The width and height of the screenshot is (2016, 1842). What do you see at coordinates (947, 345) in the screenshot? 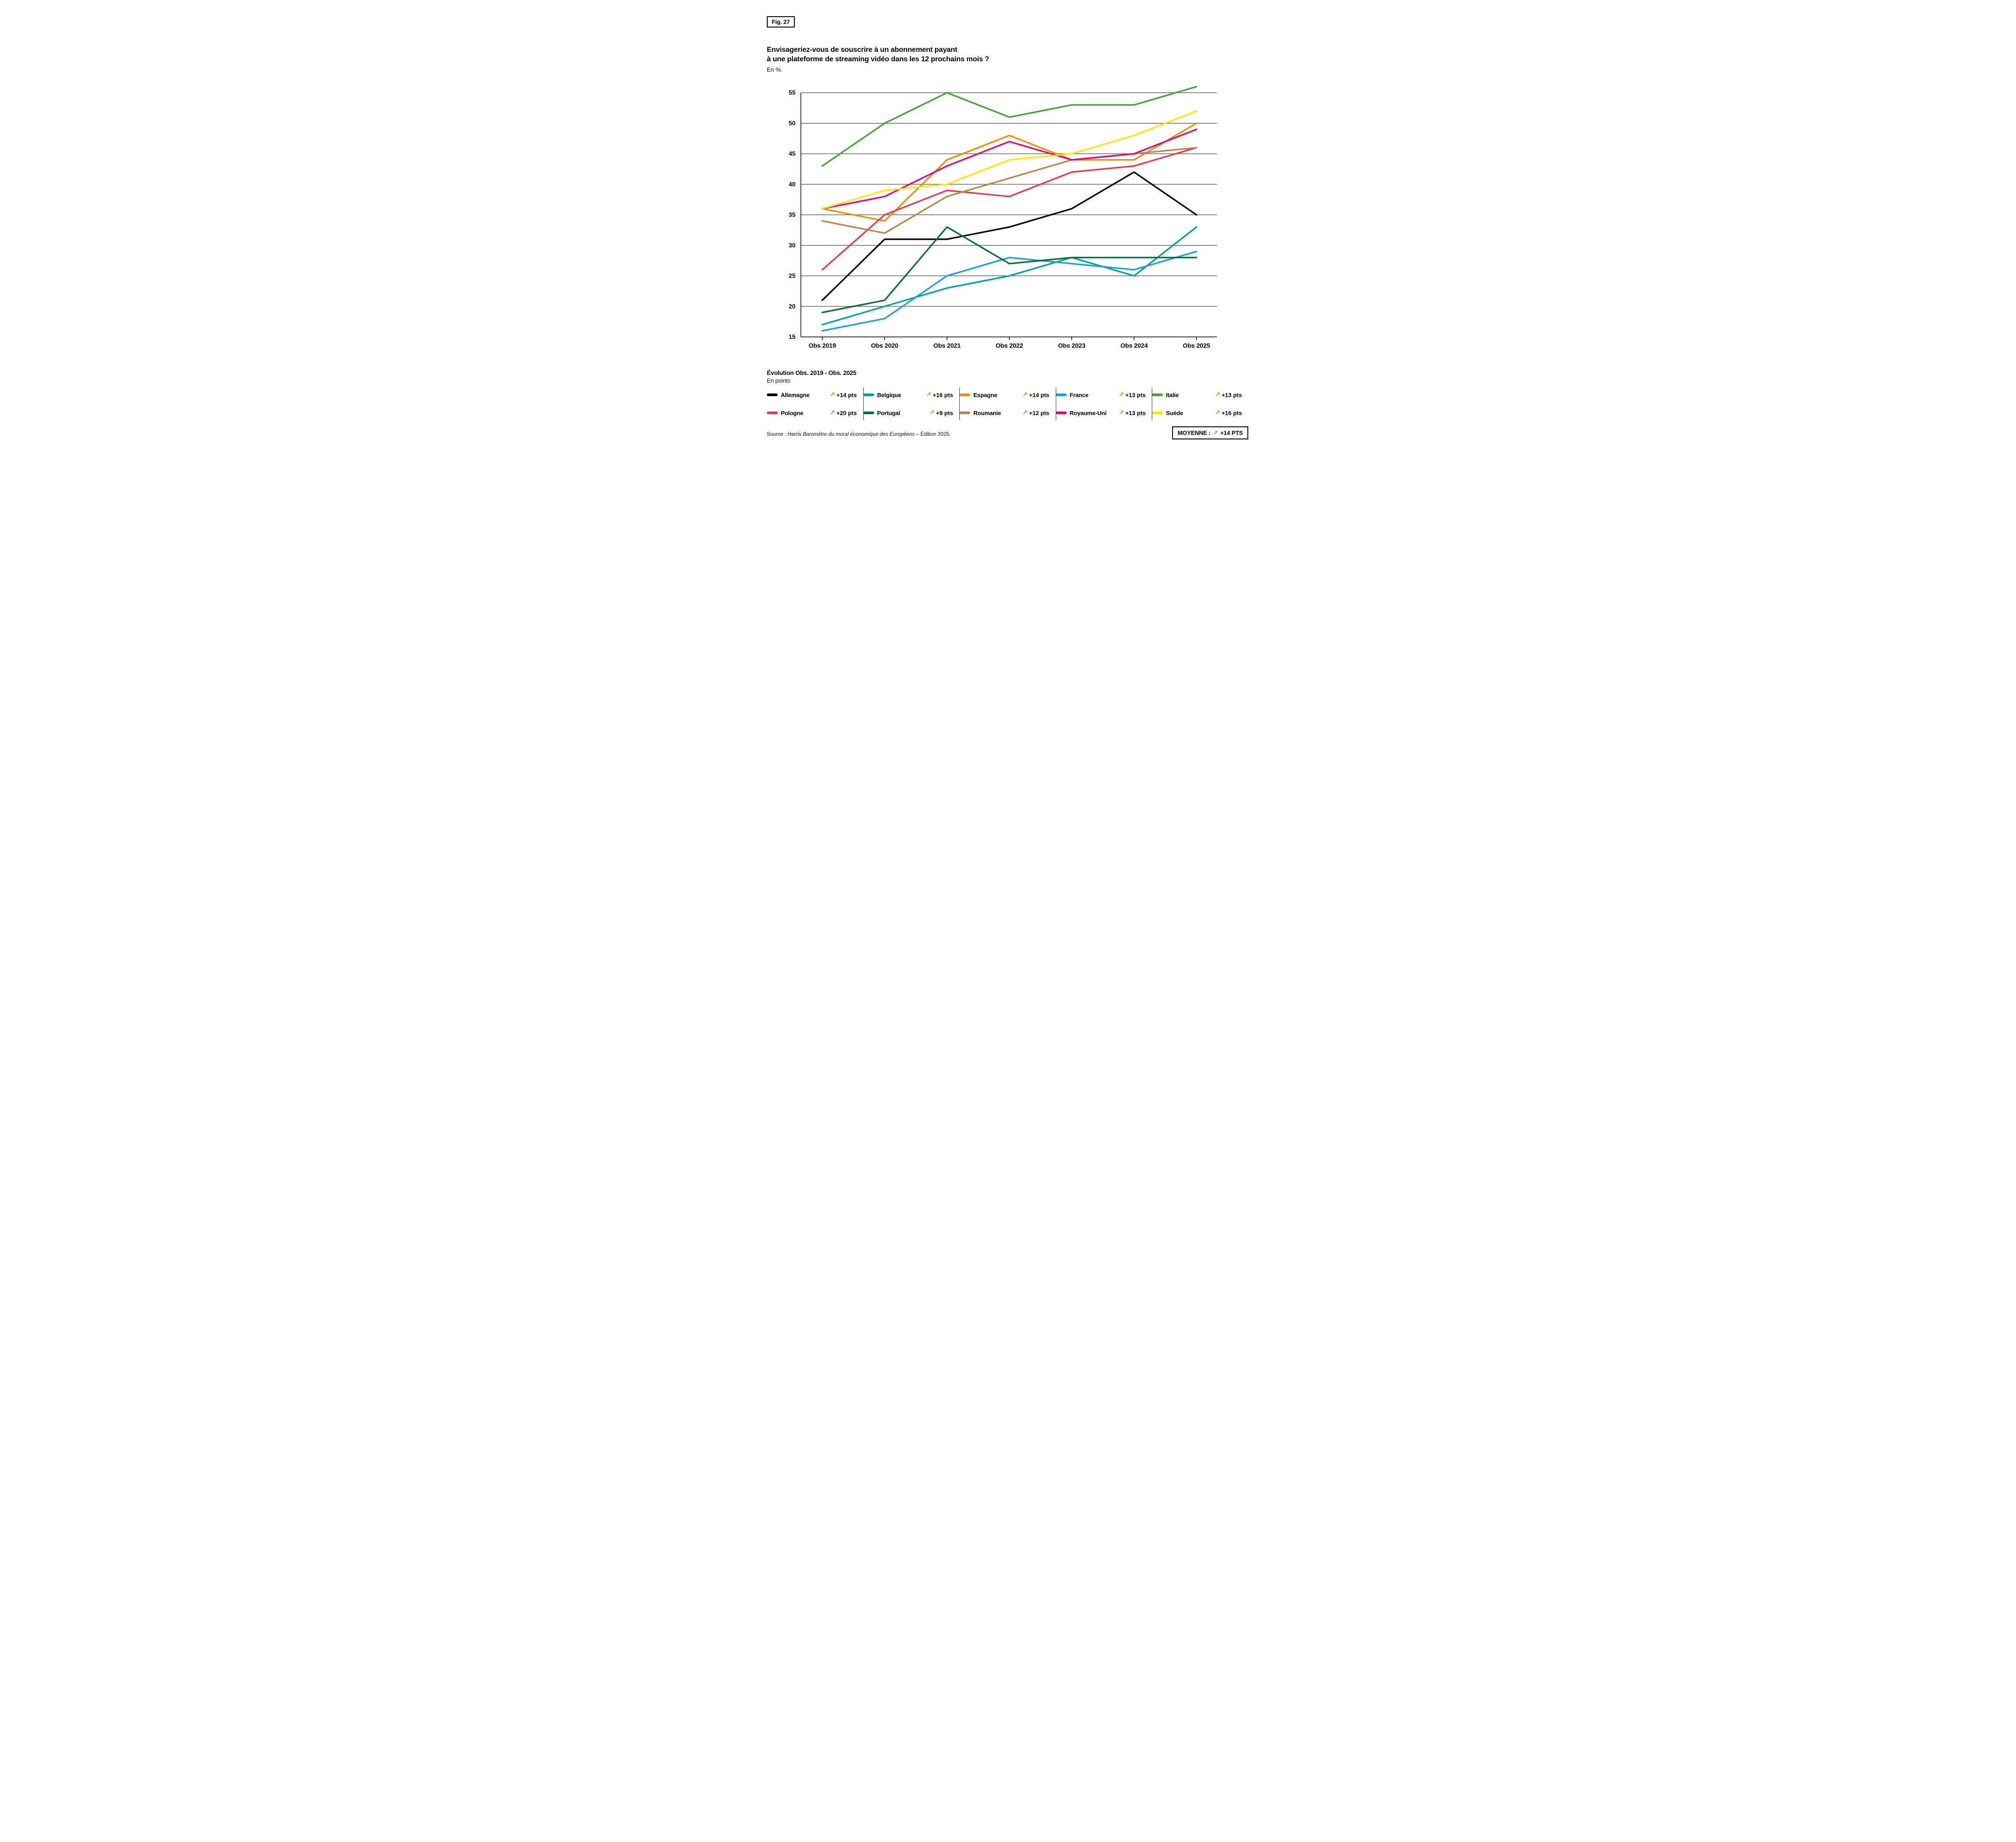
I see `x-tick-label: Obs 2021` at bounding box center [947, 345].